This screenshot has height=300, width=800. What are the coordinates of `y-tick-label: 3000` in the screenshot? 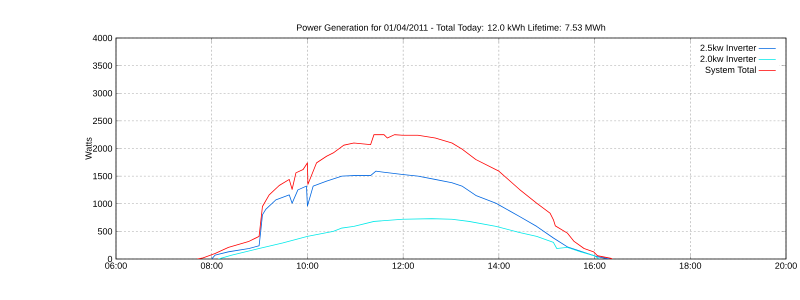 It's located at (102, 93).